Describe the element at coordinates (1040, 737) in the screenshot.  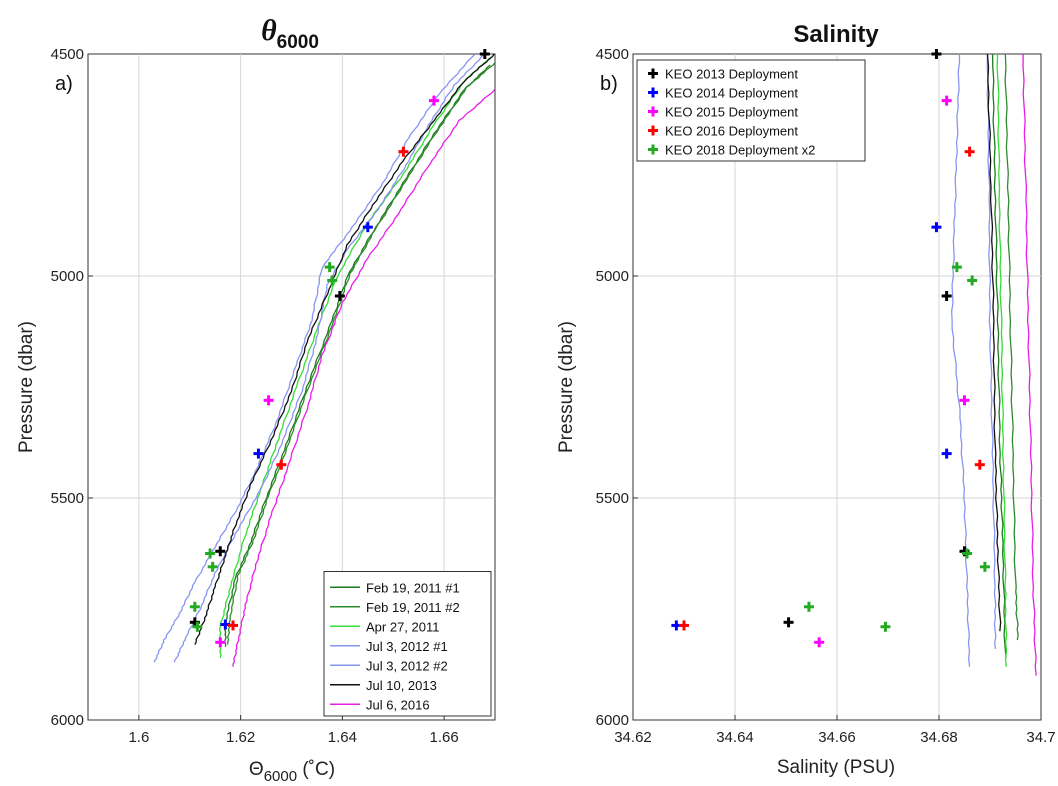
I see `x-tick-label: 34.7` at that location.